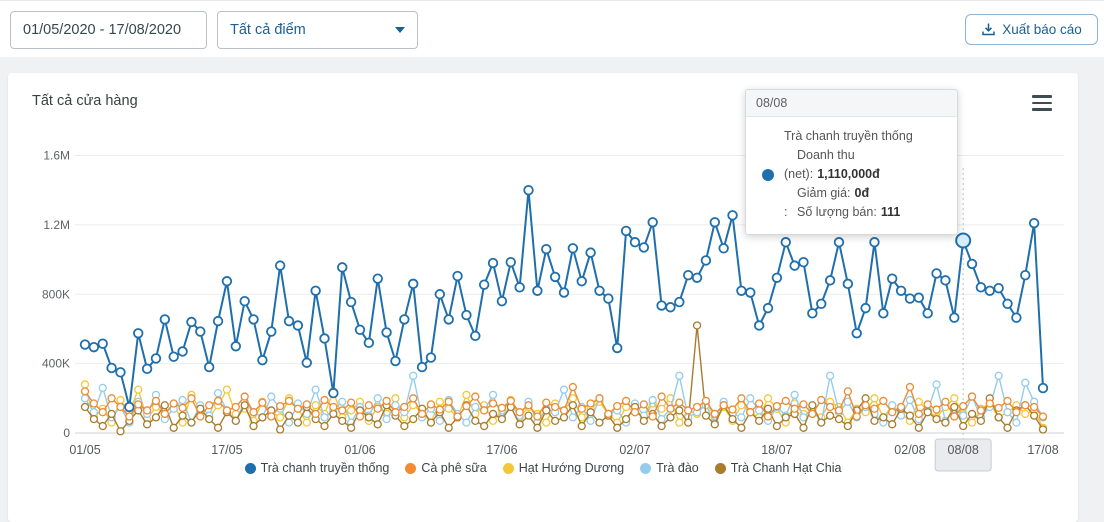 The height and width of the screenshot is (522, 1104). What do you see at coordinates (316, 468) in the screenshot?
I see `legend-item: Trà chanh truyền thống` at bounding box center [316, 468].